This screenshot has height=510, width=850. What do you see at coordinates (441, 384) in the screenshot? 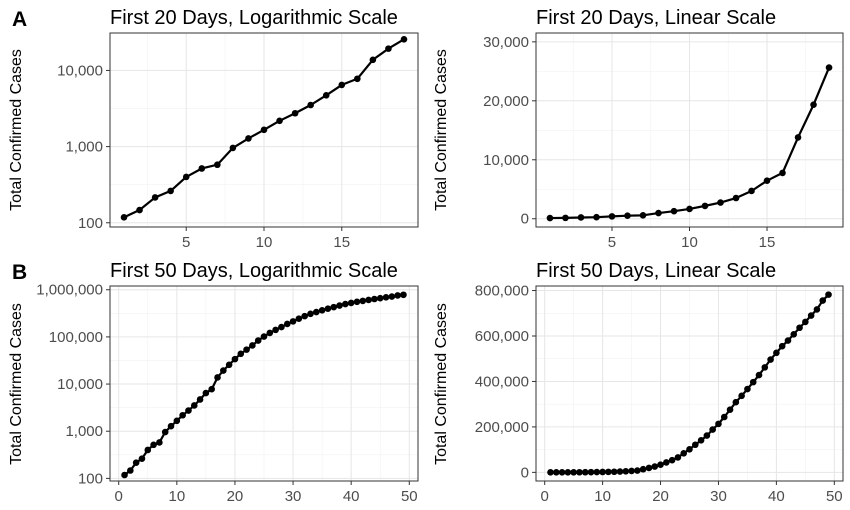
I see `y-axis-label-4: Total Confirmed Cases` at bounding box center [441, 384].